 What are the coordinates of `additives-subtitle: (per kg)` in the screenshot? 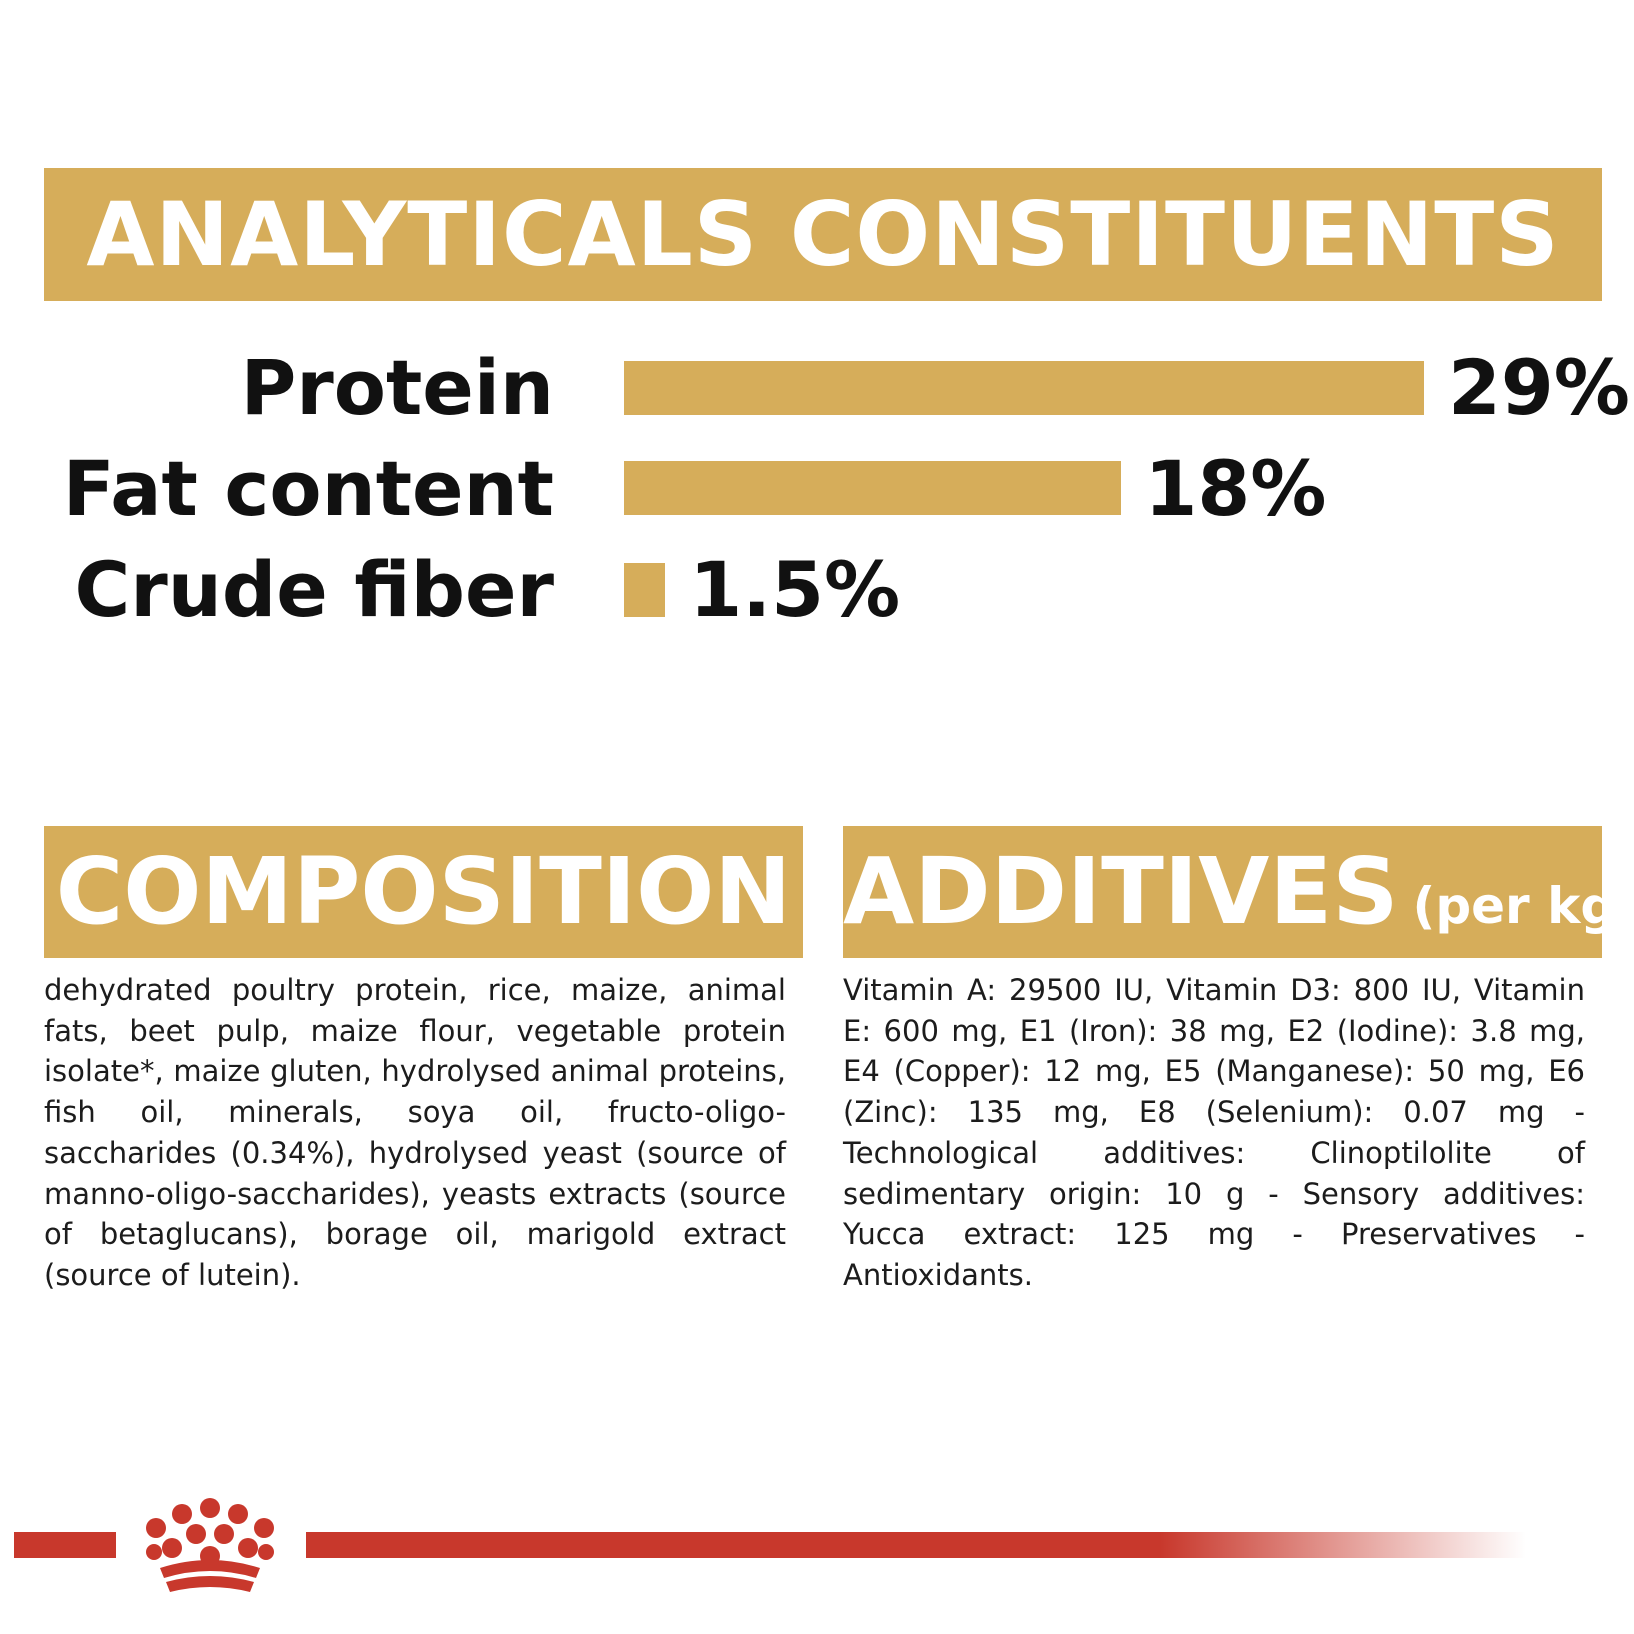 It's located at (1523, 906).